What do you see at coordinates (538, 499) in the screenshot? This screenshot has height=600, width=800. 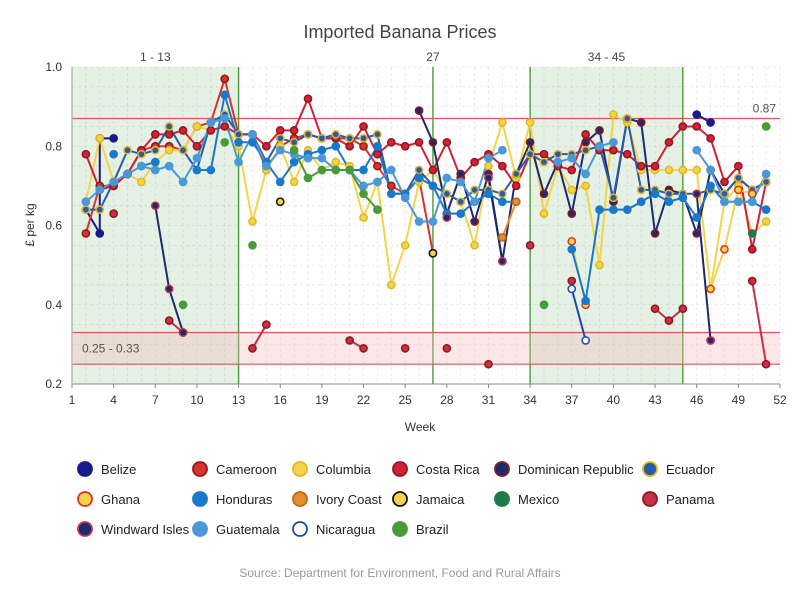 I see `legend-label-10: Mexico` at bounding box center [538, 499].